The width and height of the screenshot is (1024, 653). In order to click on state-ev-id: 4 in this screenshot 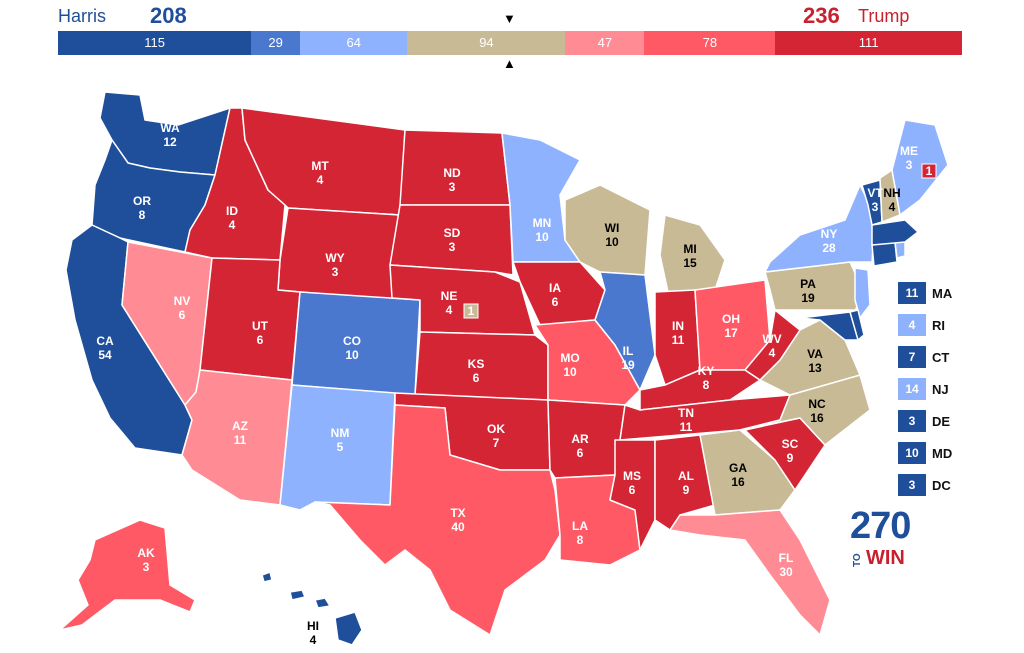, I will do `click(232, 225)`.